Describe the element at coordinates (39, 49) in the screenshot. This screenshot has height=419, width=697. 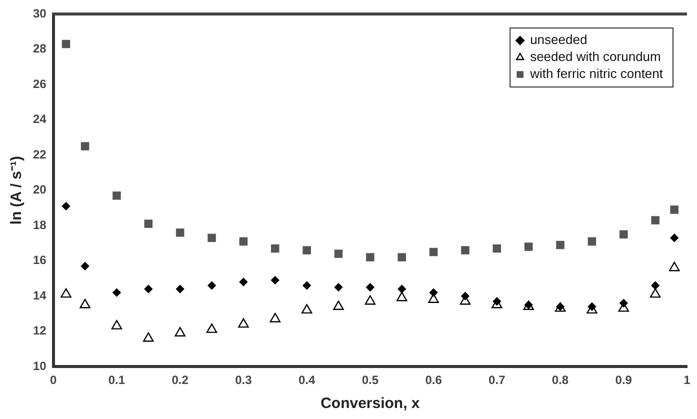
I see `y-tick-label: 28` at that location.